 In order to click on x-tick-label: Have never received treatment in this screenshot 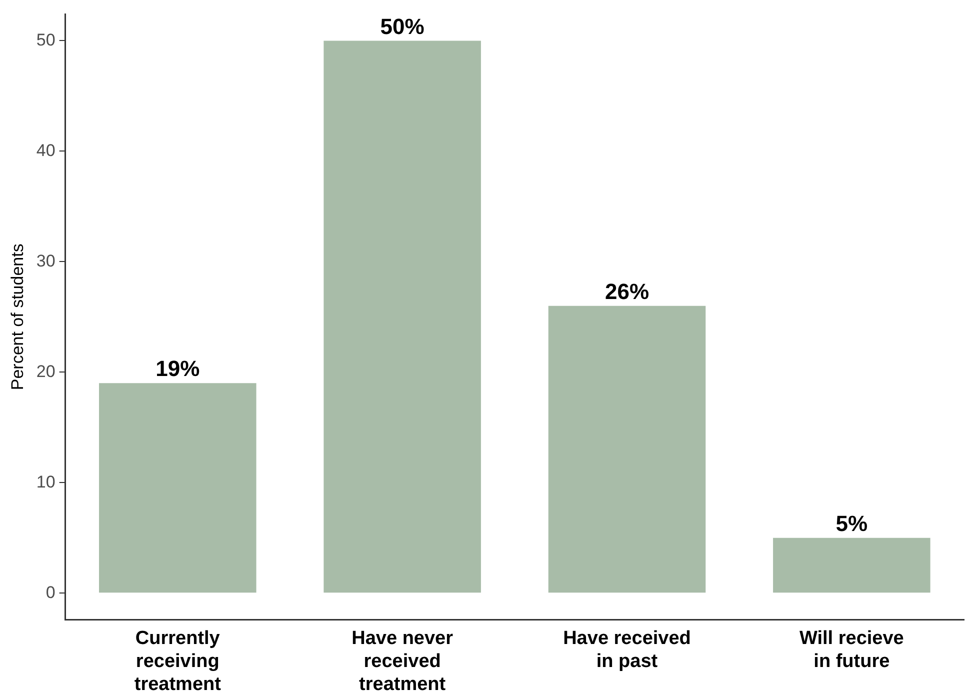, I will do `click(403, 661)`.